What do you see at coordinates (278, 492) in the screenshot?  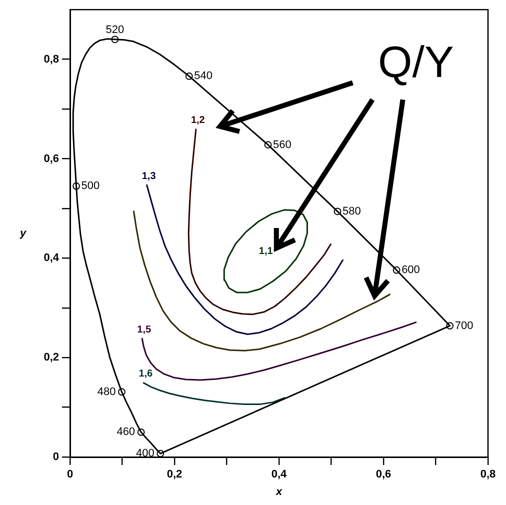 I see `x-axis-title: x` at bounding box center [278, 492].